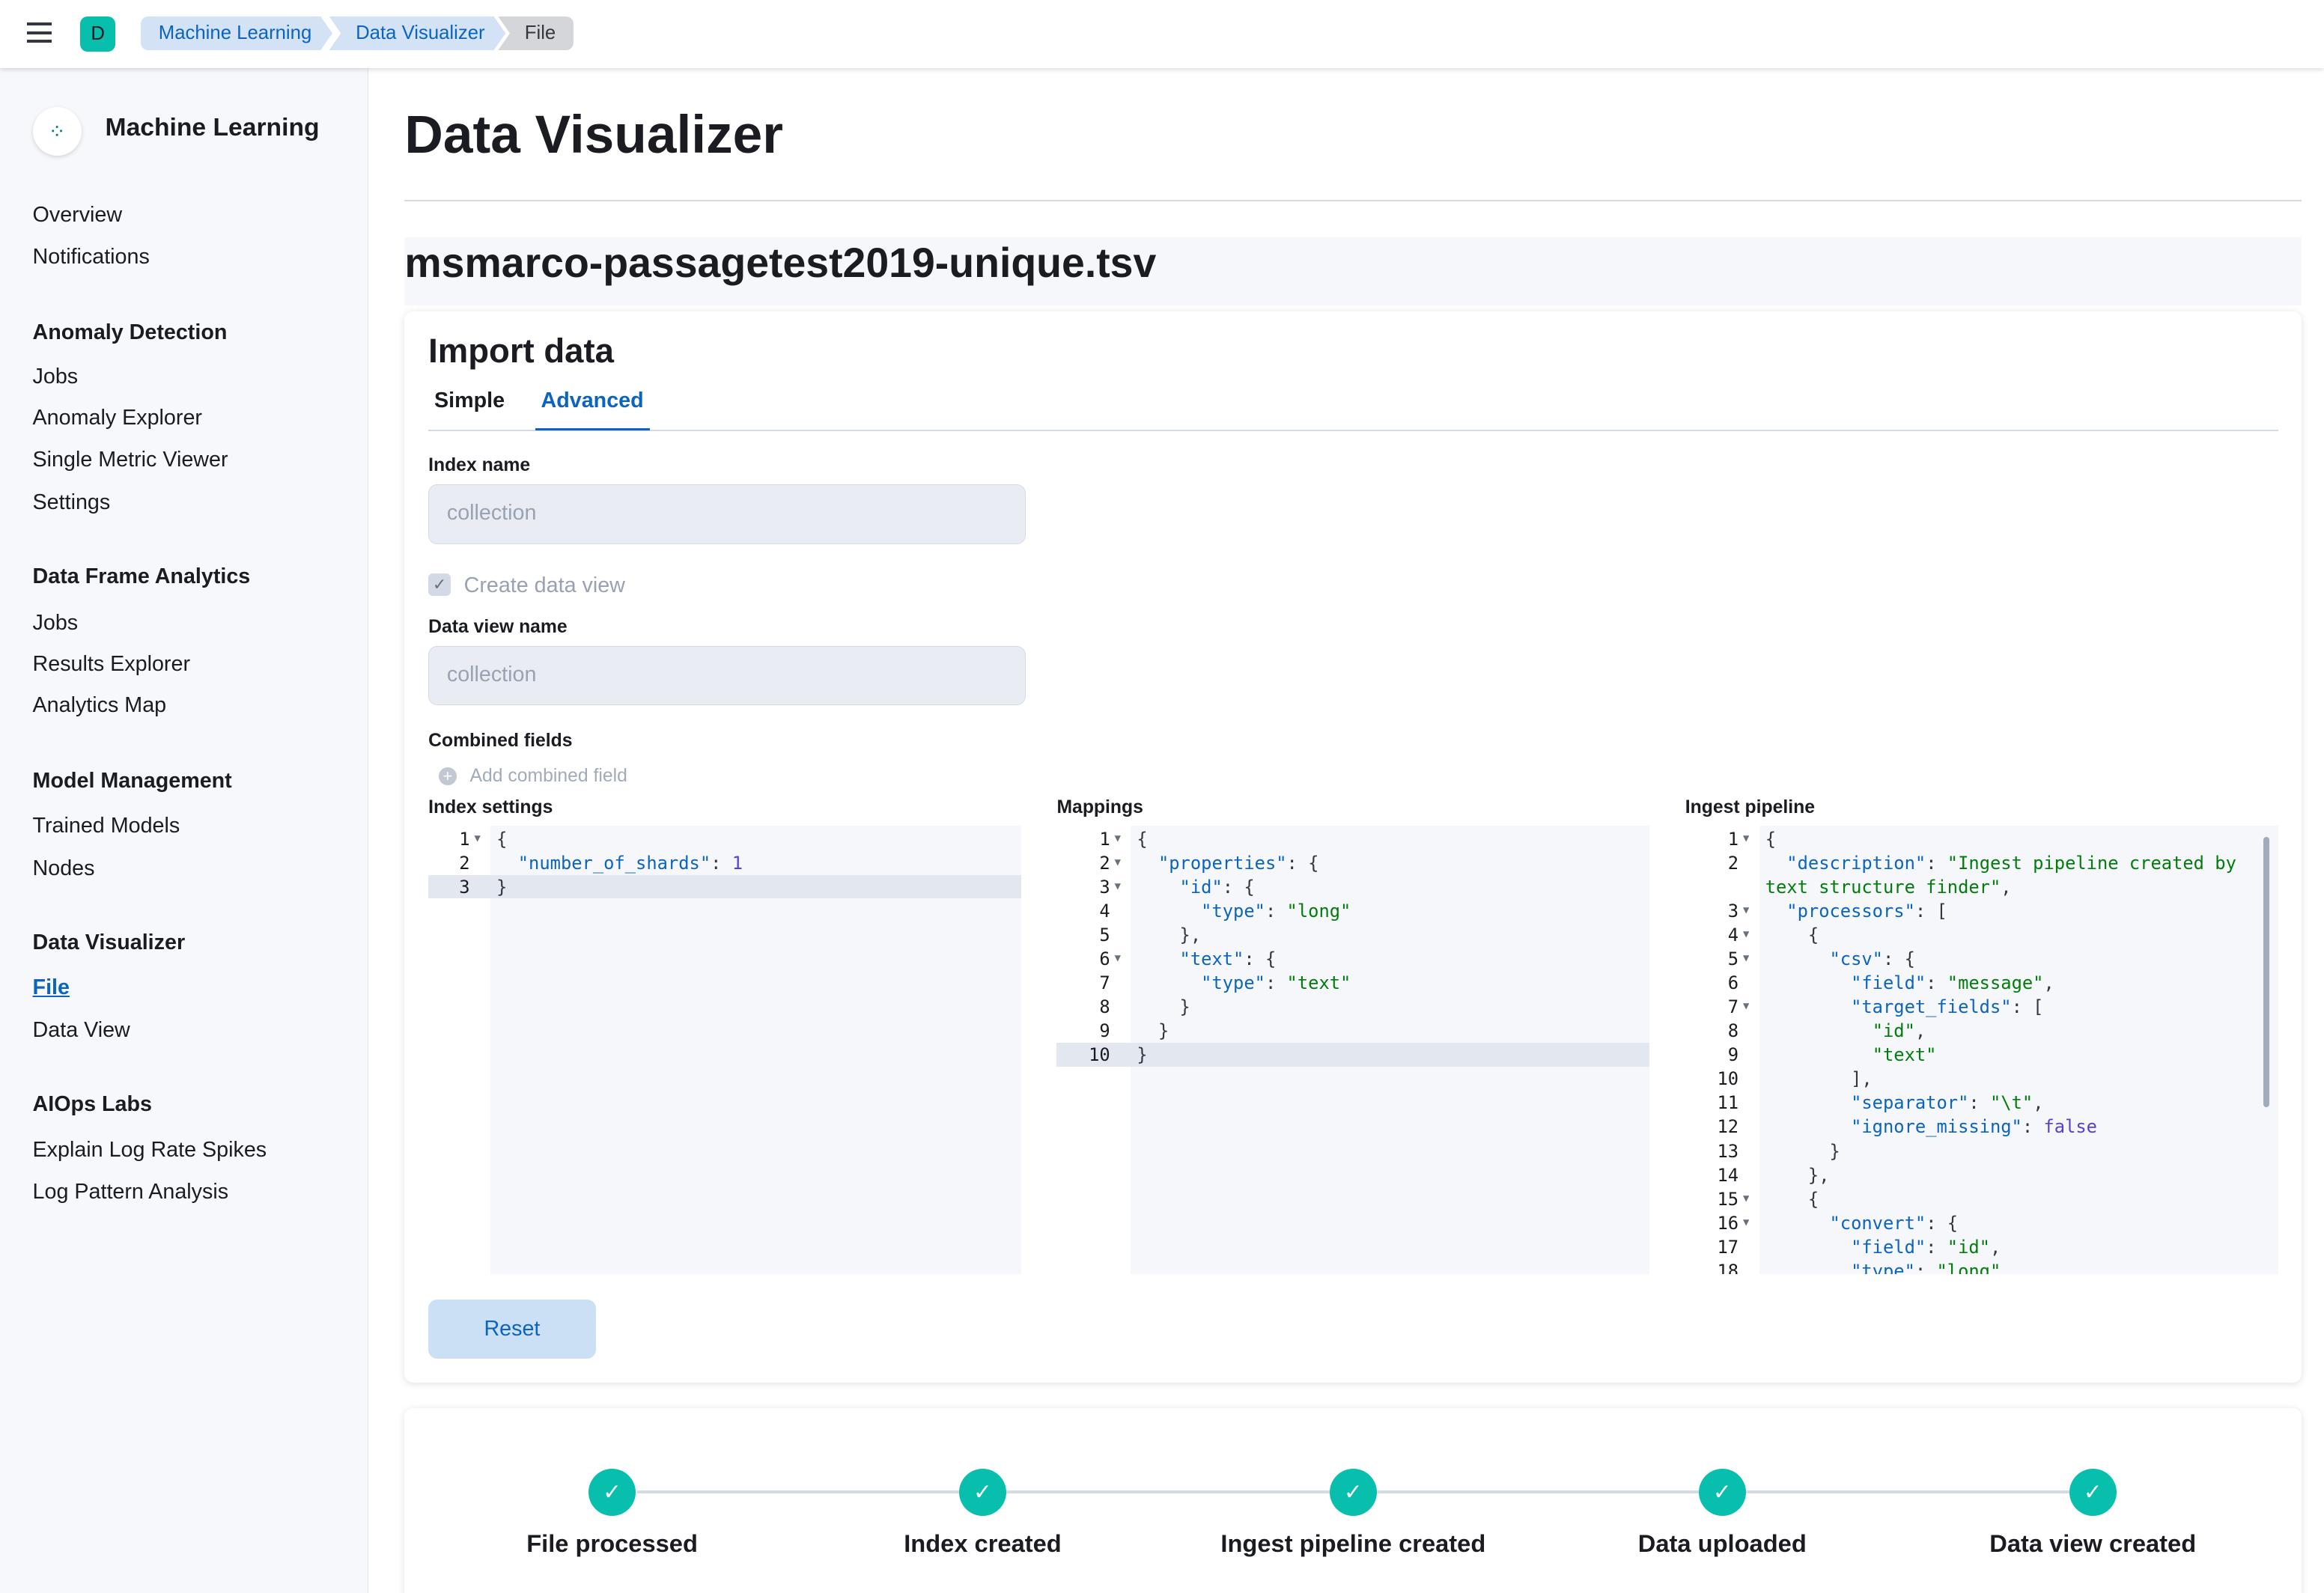 The width and height of the screenshot is (2324, 1593). Describe the element at coordinates (212, 128) in the screenshot. I see `sidebar-title: Machine Learning` at that location.